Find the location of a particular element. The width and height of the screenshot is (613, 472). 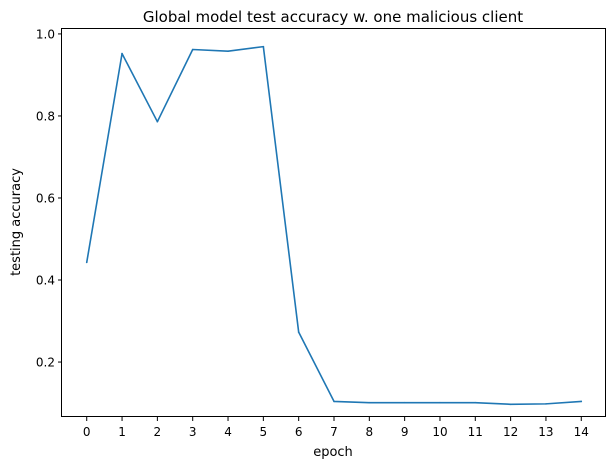

x-tick-label: 1 is located at coordinates (122, 432).